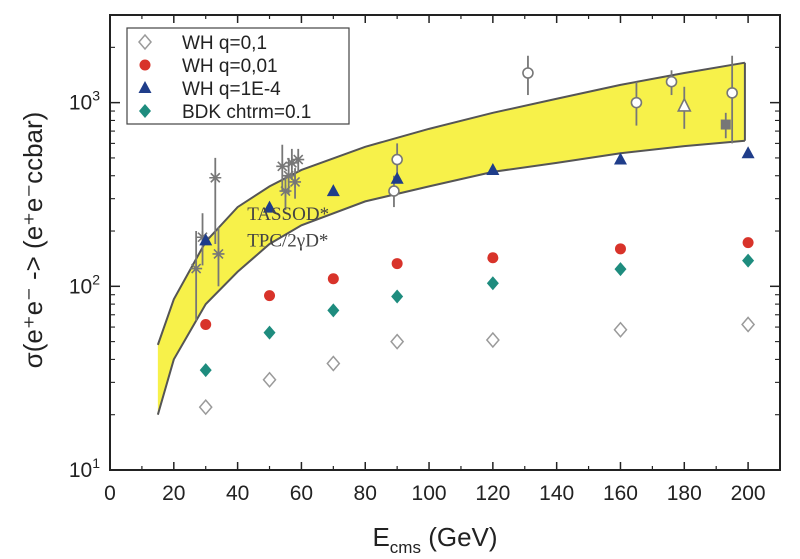  I want to click on y-tick-label: 10¹, so click(84, 468).